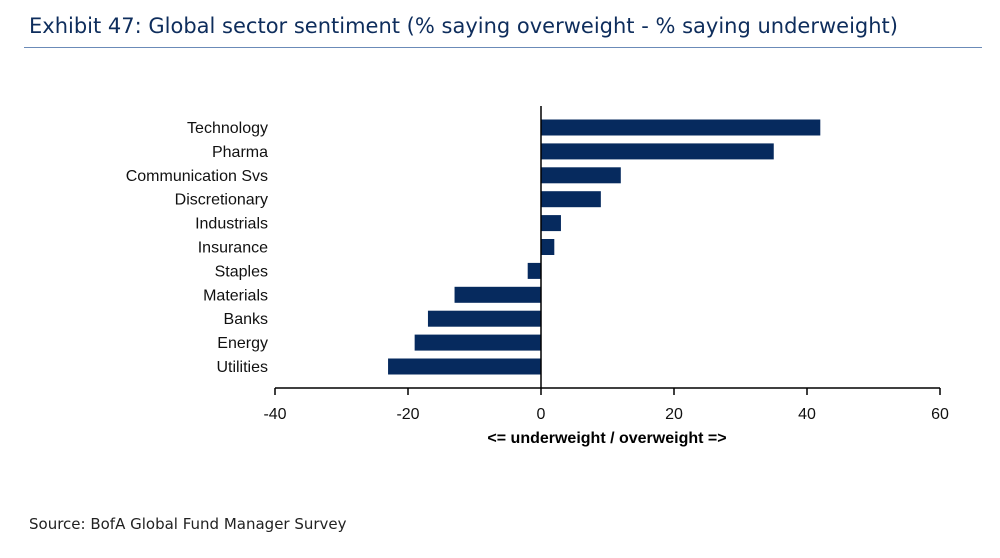  Describe the element at coordinates (674, 414) in the screenshot. I see `x-tick-label: 20` at that location.